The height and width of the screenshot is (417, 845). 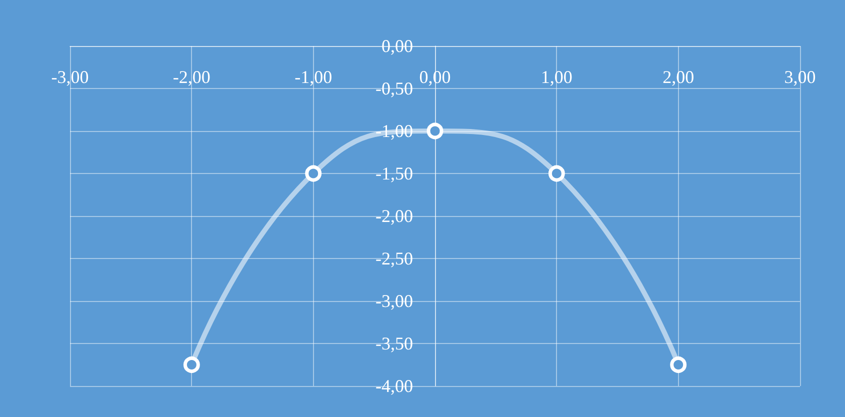 What do you see at coordinates (394, 216) in the screenshot?
I see `y-tick-label: -2,00` at bounding box center [394, 216].